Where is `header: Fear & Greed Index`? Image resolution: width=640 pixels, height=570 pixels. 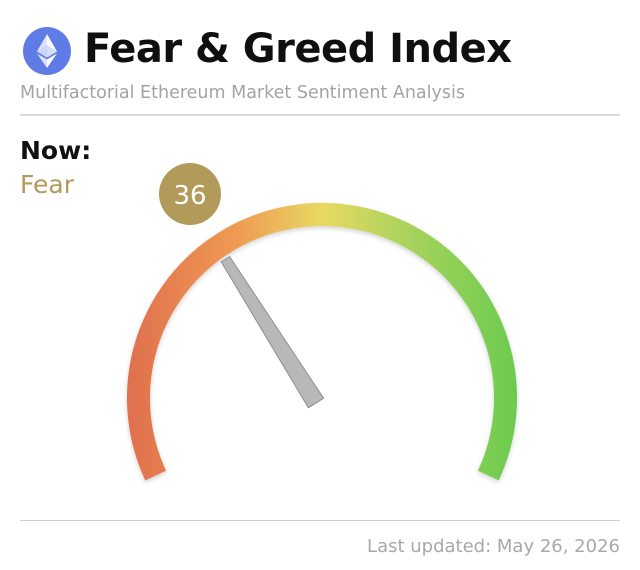
header: Fear & Greed Index is located at coordinates (320, 50).